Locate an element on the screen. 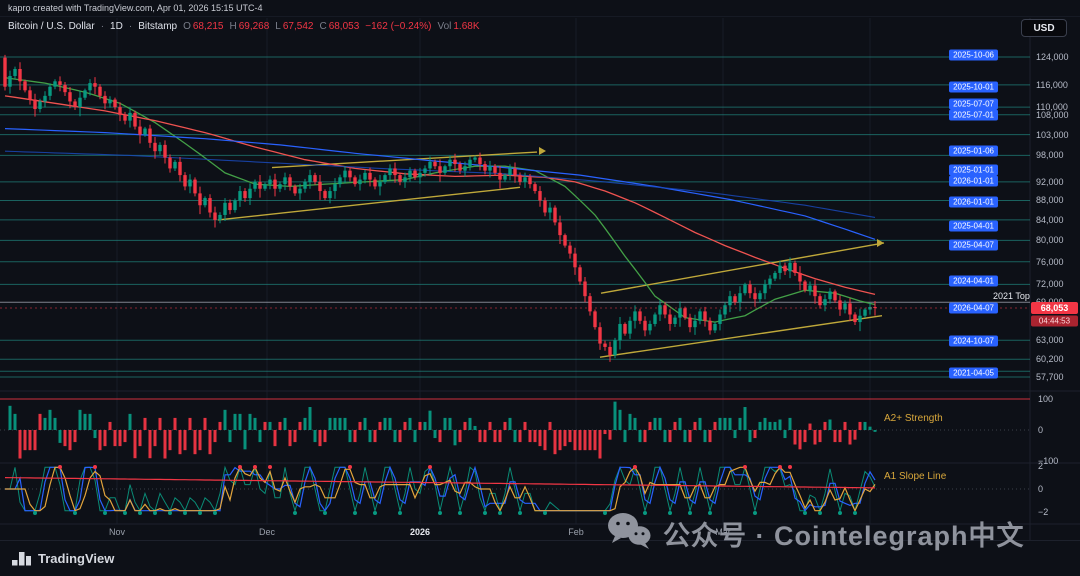 This screenshot has width=1080, height=576. time-axis-label: Nov is located at coordinates (117, 532).